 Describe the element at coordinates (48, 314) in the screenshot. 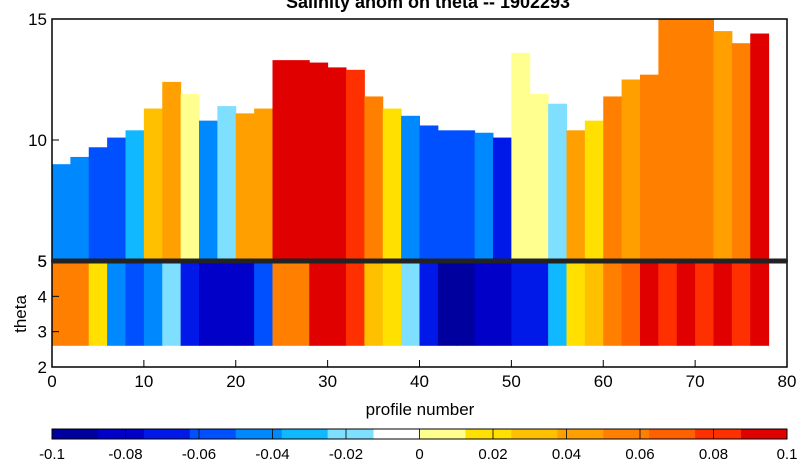

I see `lower-y-axis: 2 3 4 5` at that location.